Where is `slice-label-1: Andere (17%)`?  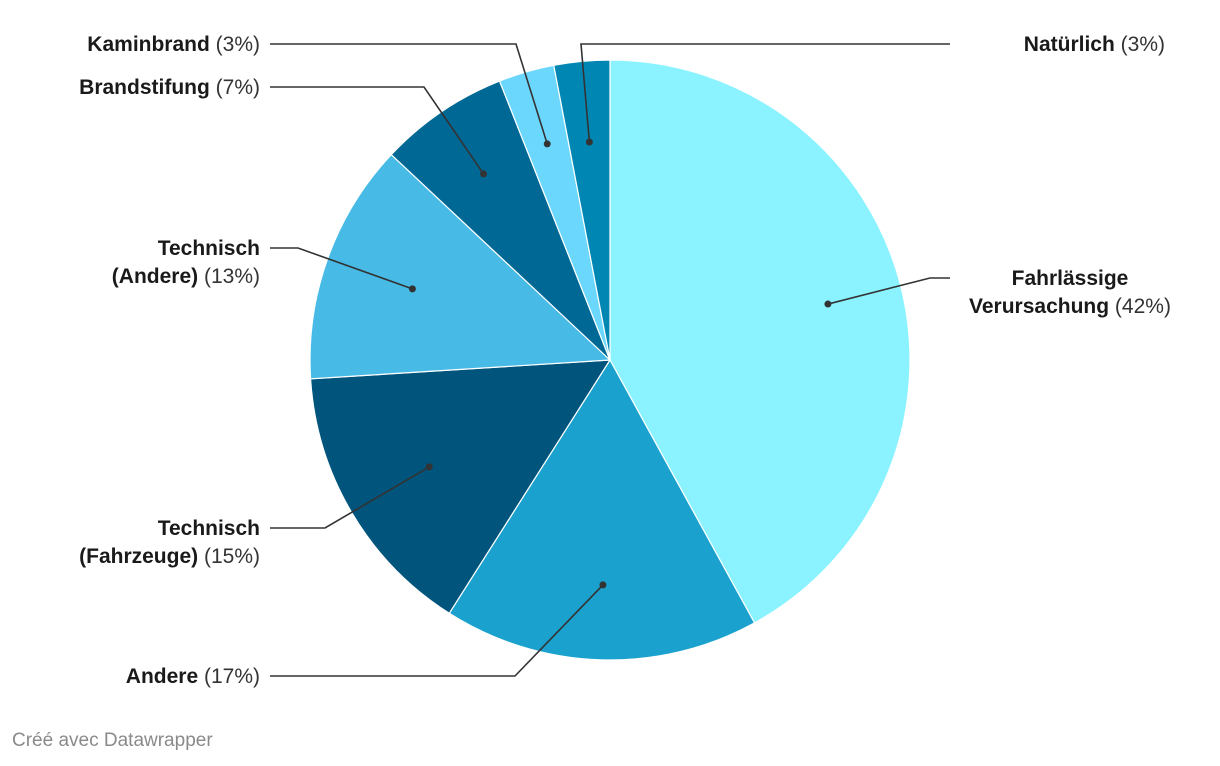
slice-label-1: Andere (17%) is located at coordinates (193, 676).